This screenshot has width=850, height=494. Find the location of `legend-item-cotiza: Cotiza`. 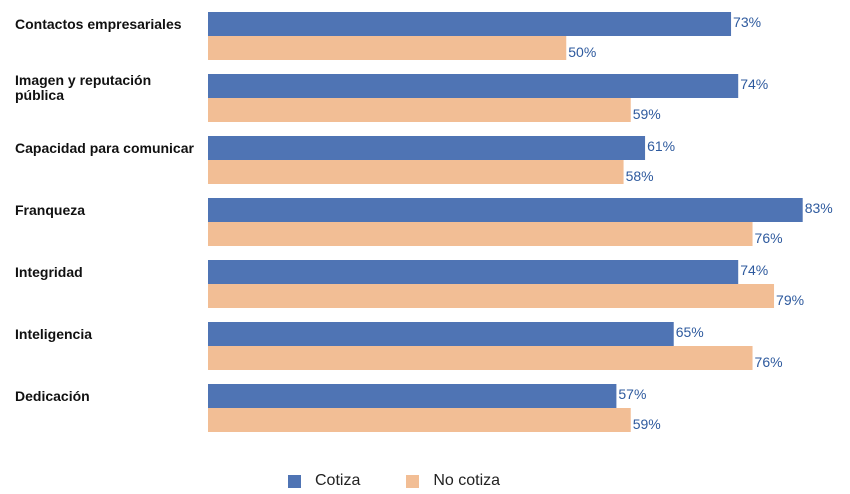

legend-item-cotiza: Cotiza is located at coordinates (324, 481).